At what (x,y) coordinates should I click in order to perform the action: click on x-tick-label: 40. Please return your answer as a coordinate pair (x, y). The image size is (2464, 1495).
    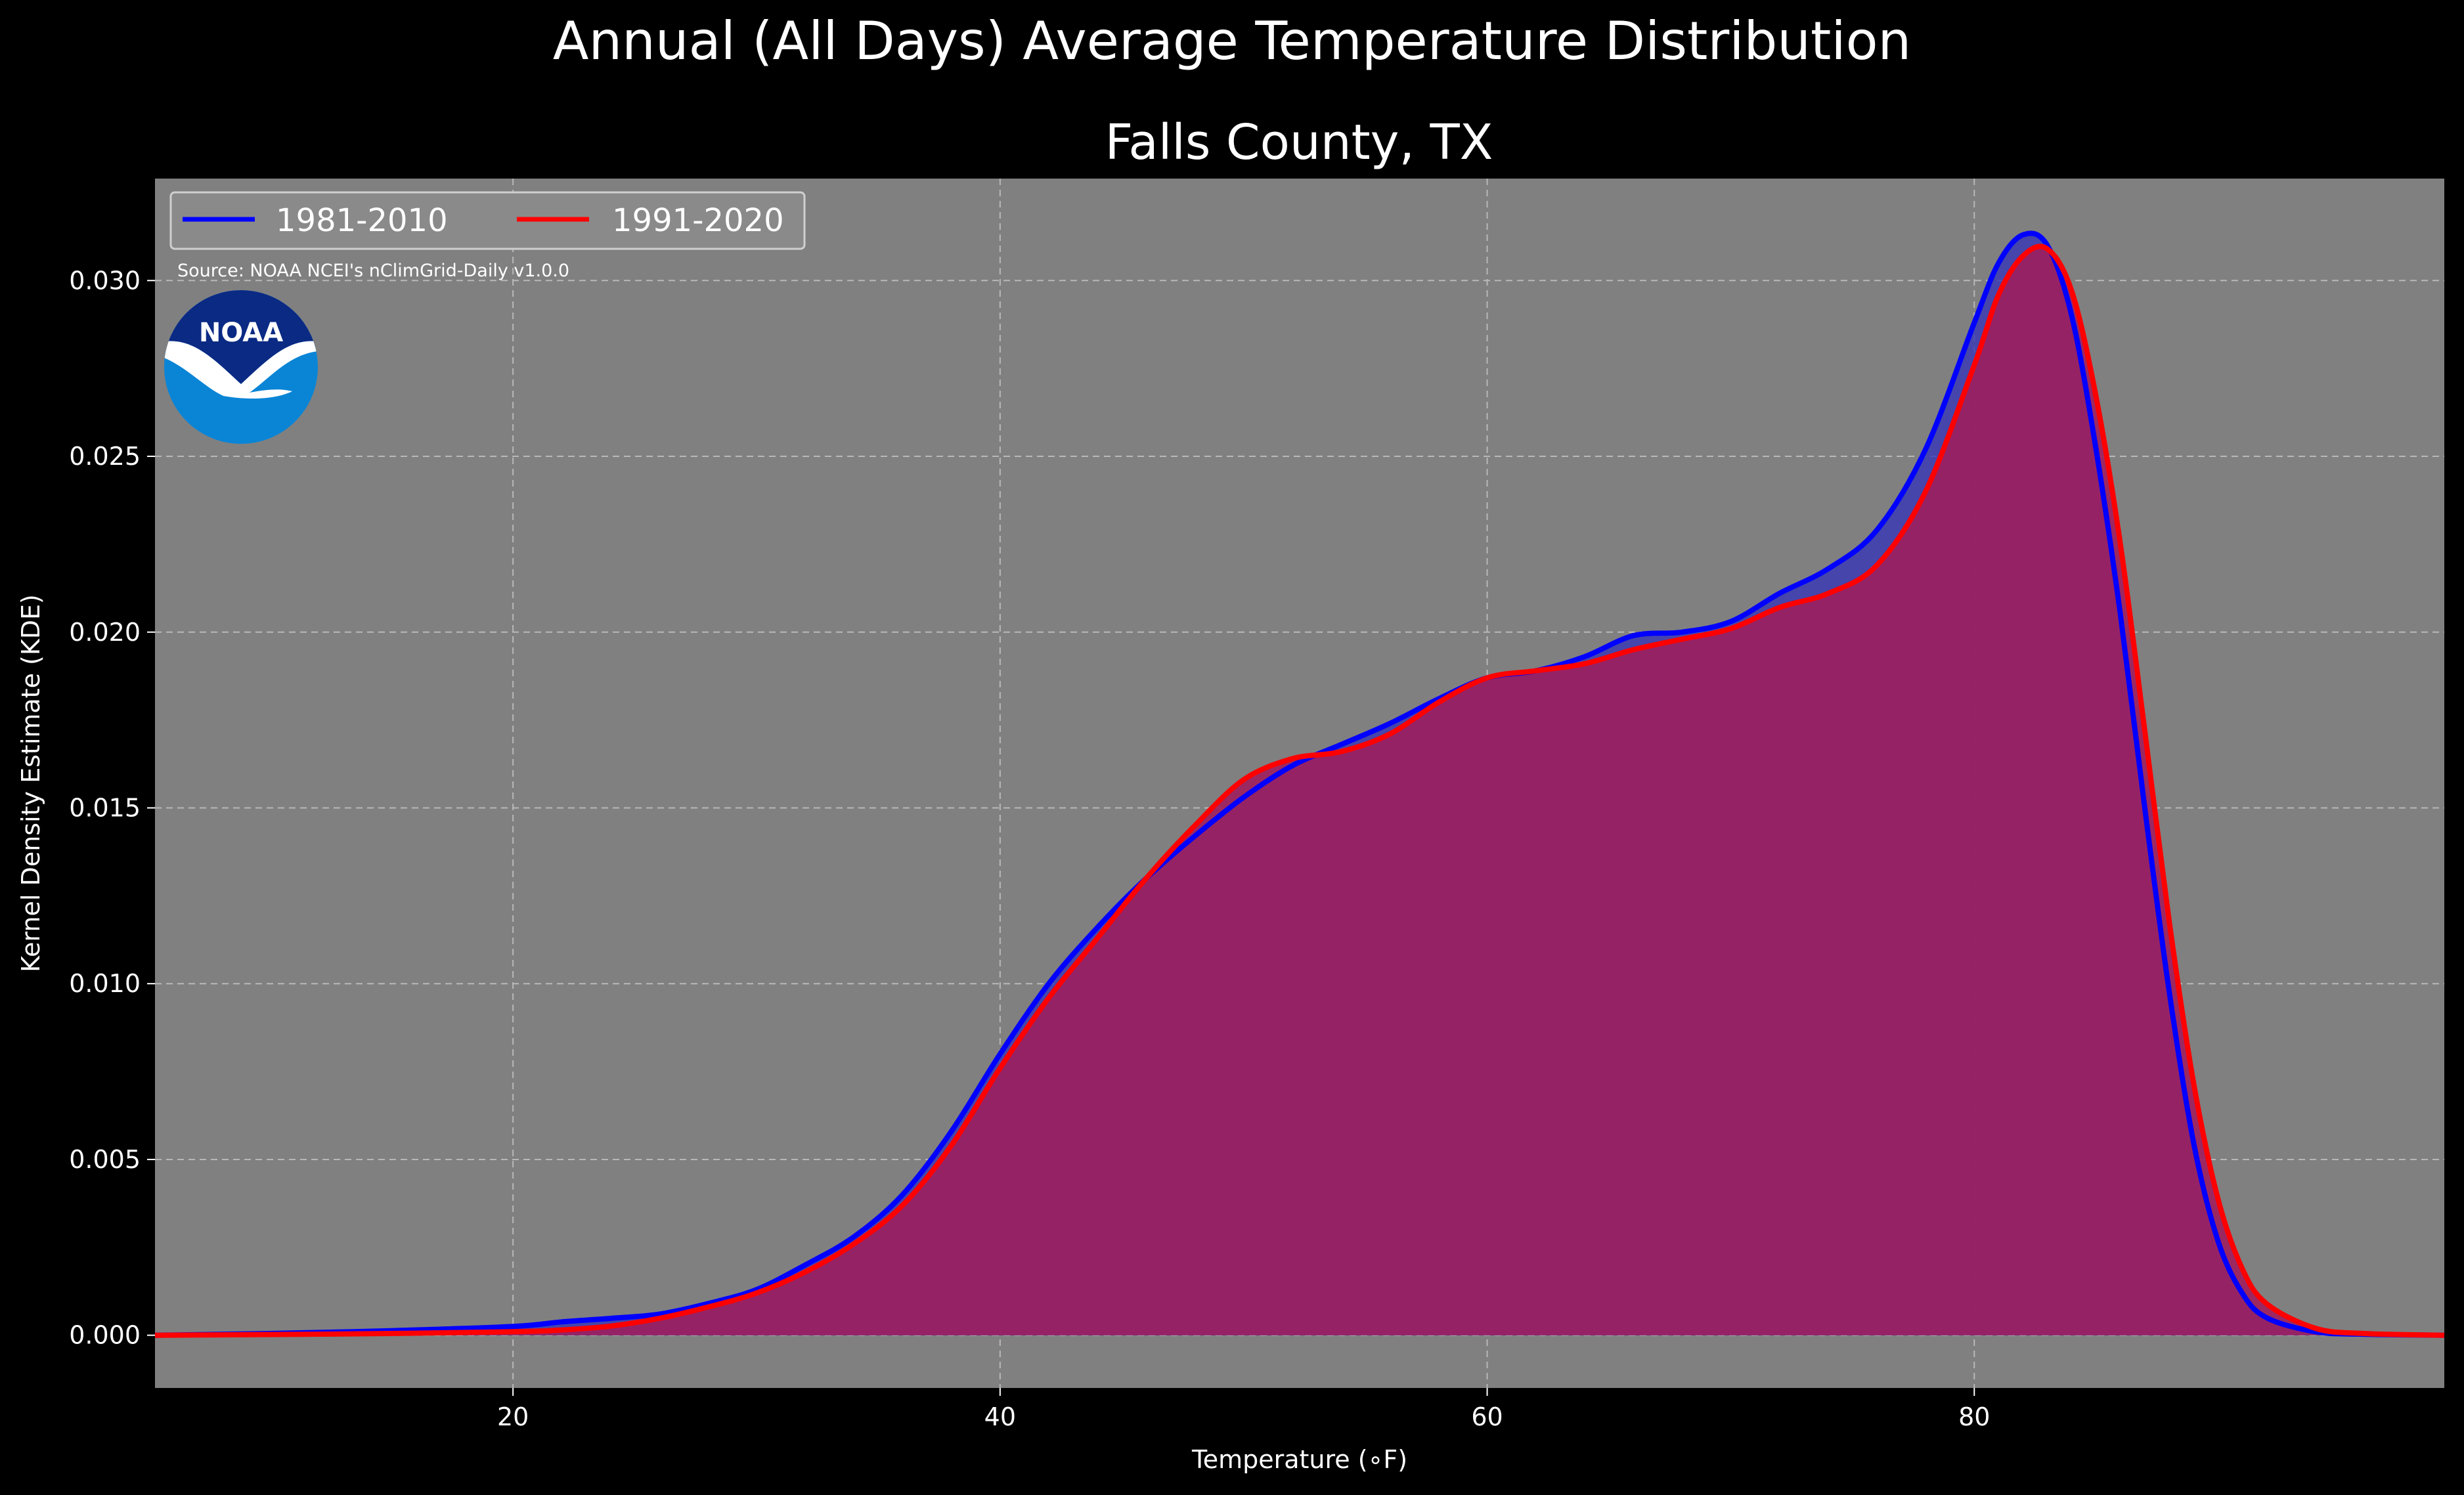
    Looking at the image, I should click on (1000, 1416).